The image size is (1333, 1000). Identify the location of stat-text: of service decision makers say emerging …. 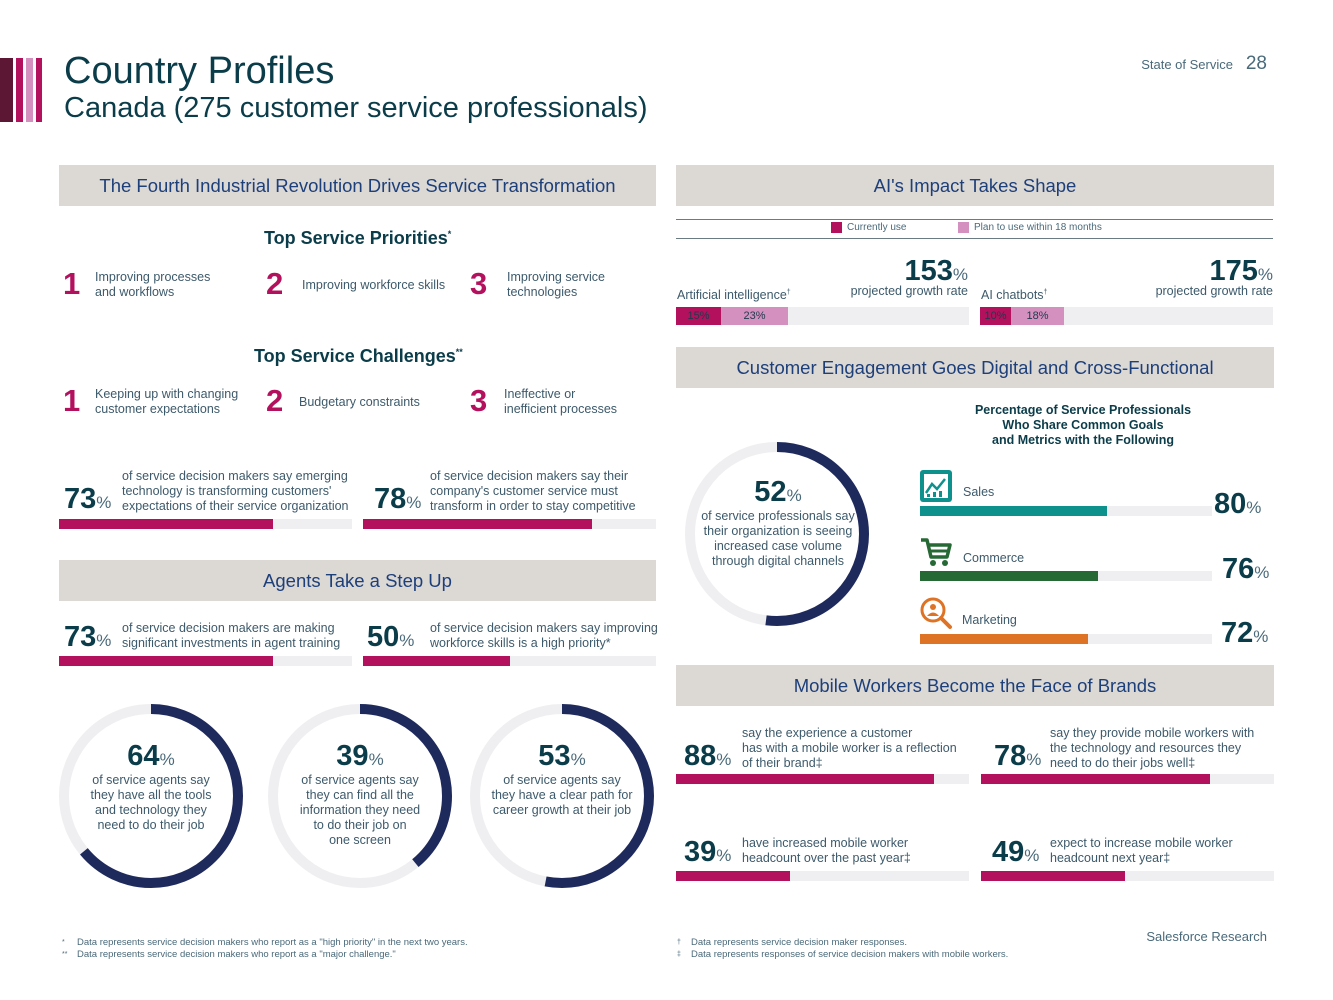
(235, 491).